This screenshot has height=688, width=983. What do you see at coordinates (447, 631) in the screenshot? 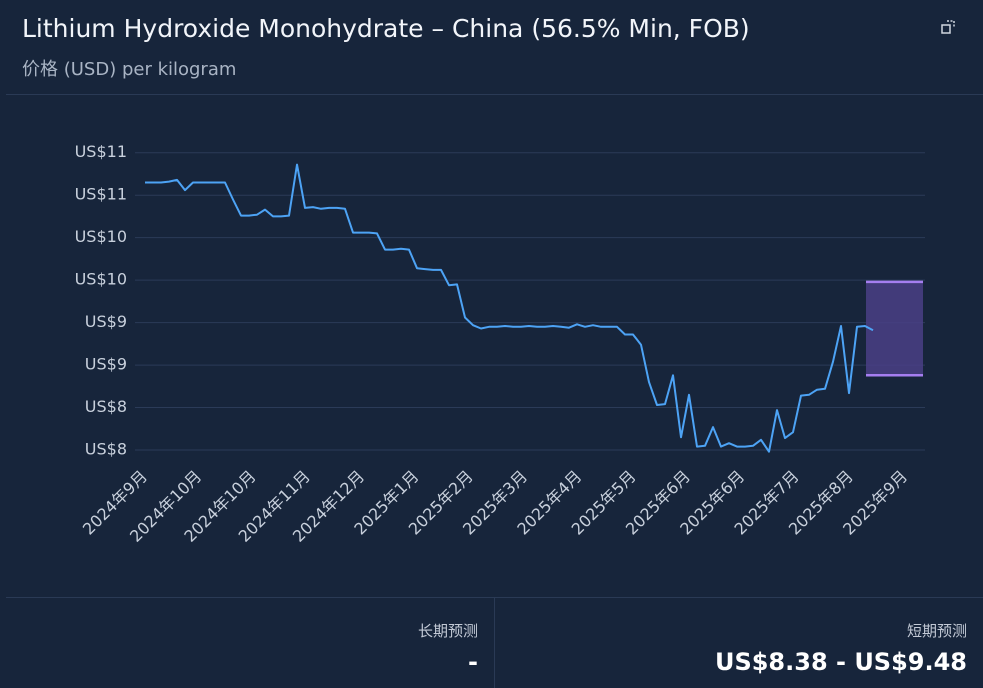
I see `long-term-label: 长期预测` at bounding box center [447, 631].